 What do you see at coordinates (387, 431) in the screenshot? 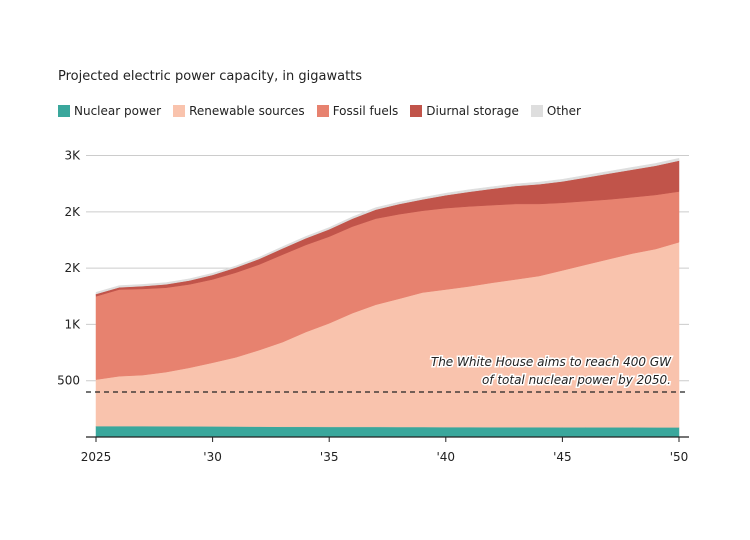
I see `area-nuclear-power` at bounding box center [387, 431].